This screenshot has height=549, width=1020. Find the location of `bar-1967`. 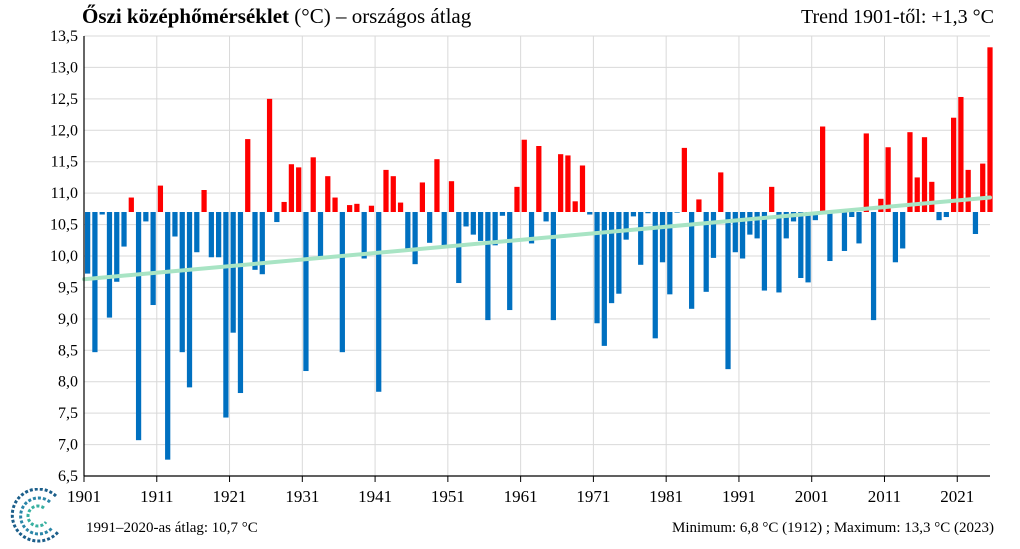

bar-1967 is located at coordinates (568, 183).